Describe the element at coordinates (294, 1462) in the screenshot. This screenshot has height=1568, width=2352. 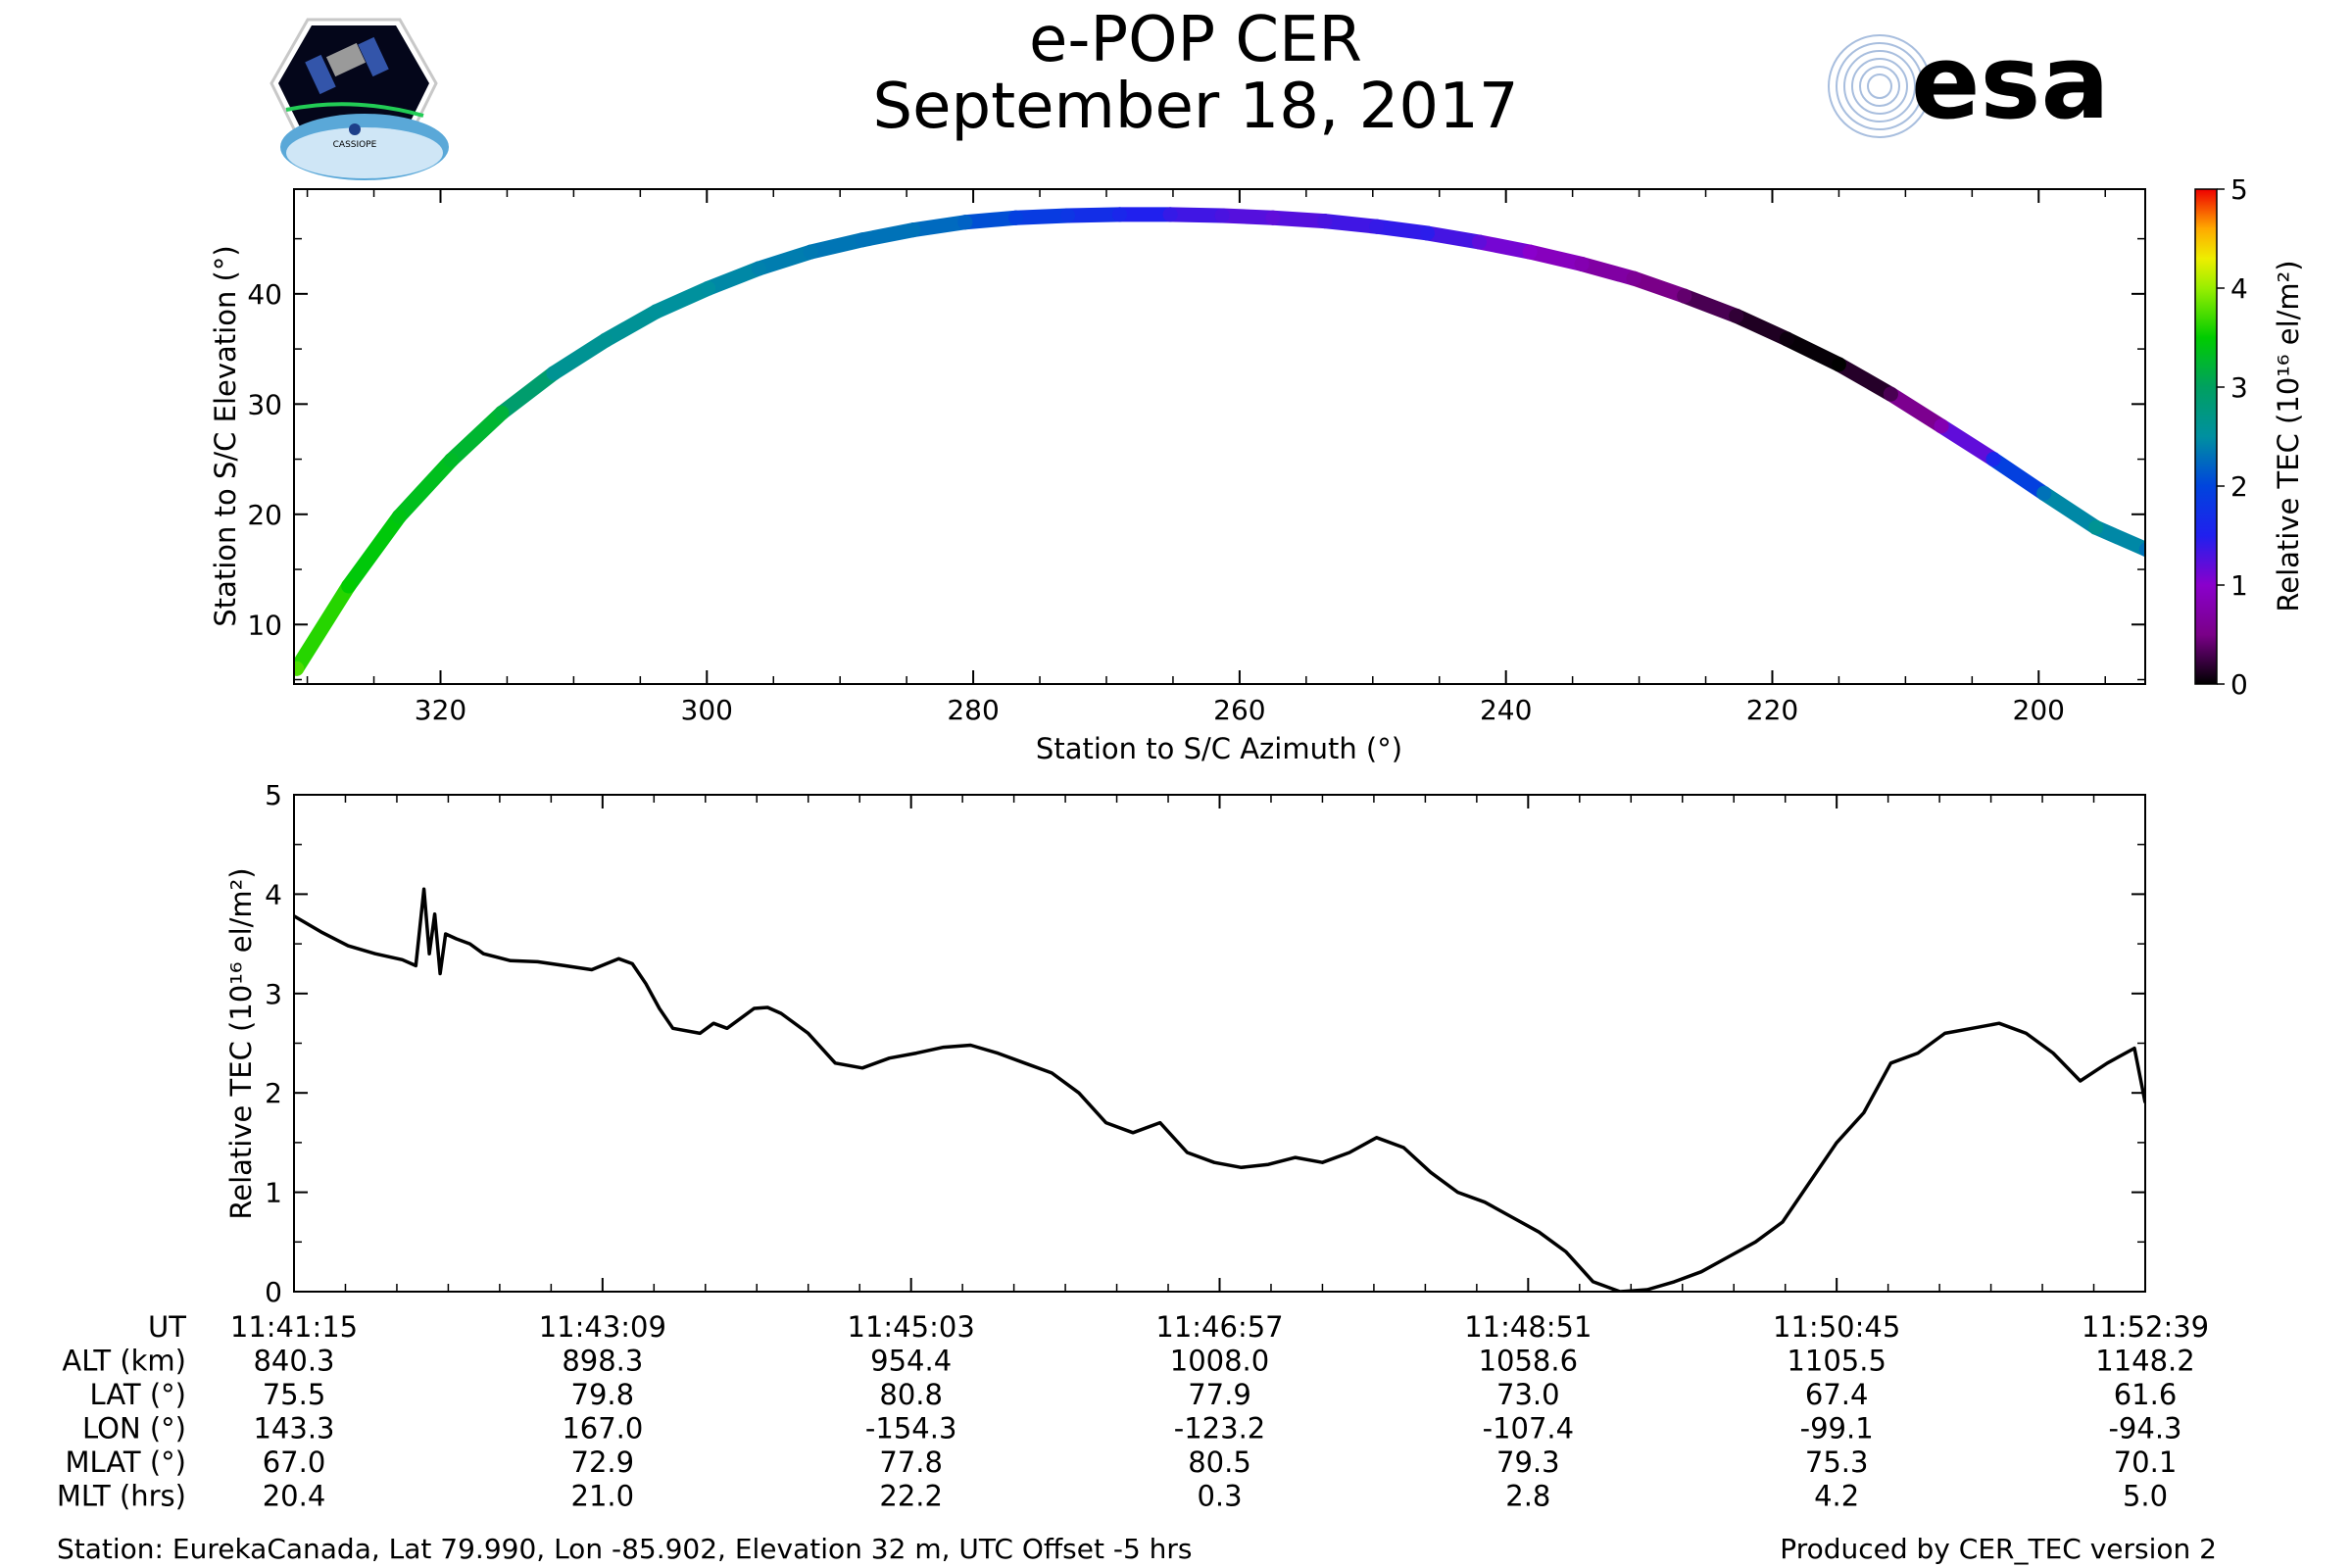
I see `table-cell: 67.0` at that location.